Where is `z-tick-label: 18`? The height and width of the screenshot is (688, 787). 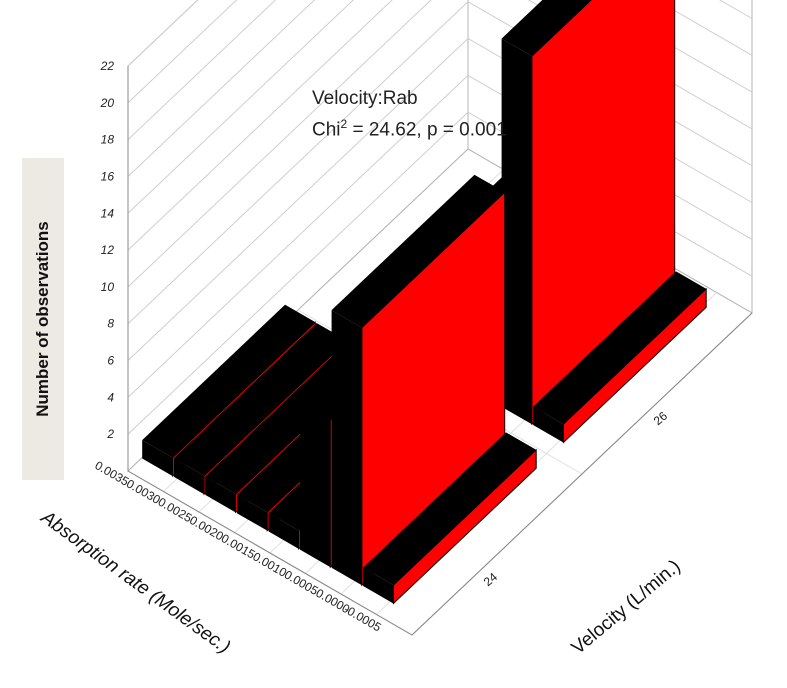
z-tick-label: 18 is located at coordinates (108, 140).